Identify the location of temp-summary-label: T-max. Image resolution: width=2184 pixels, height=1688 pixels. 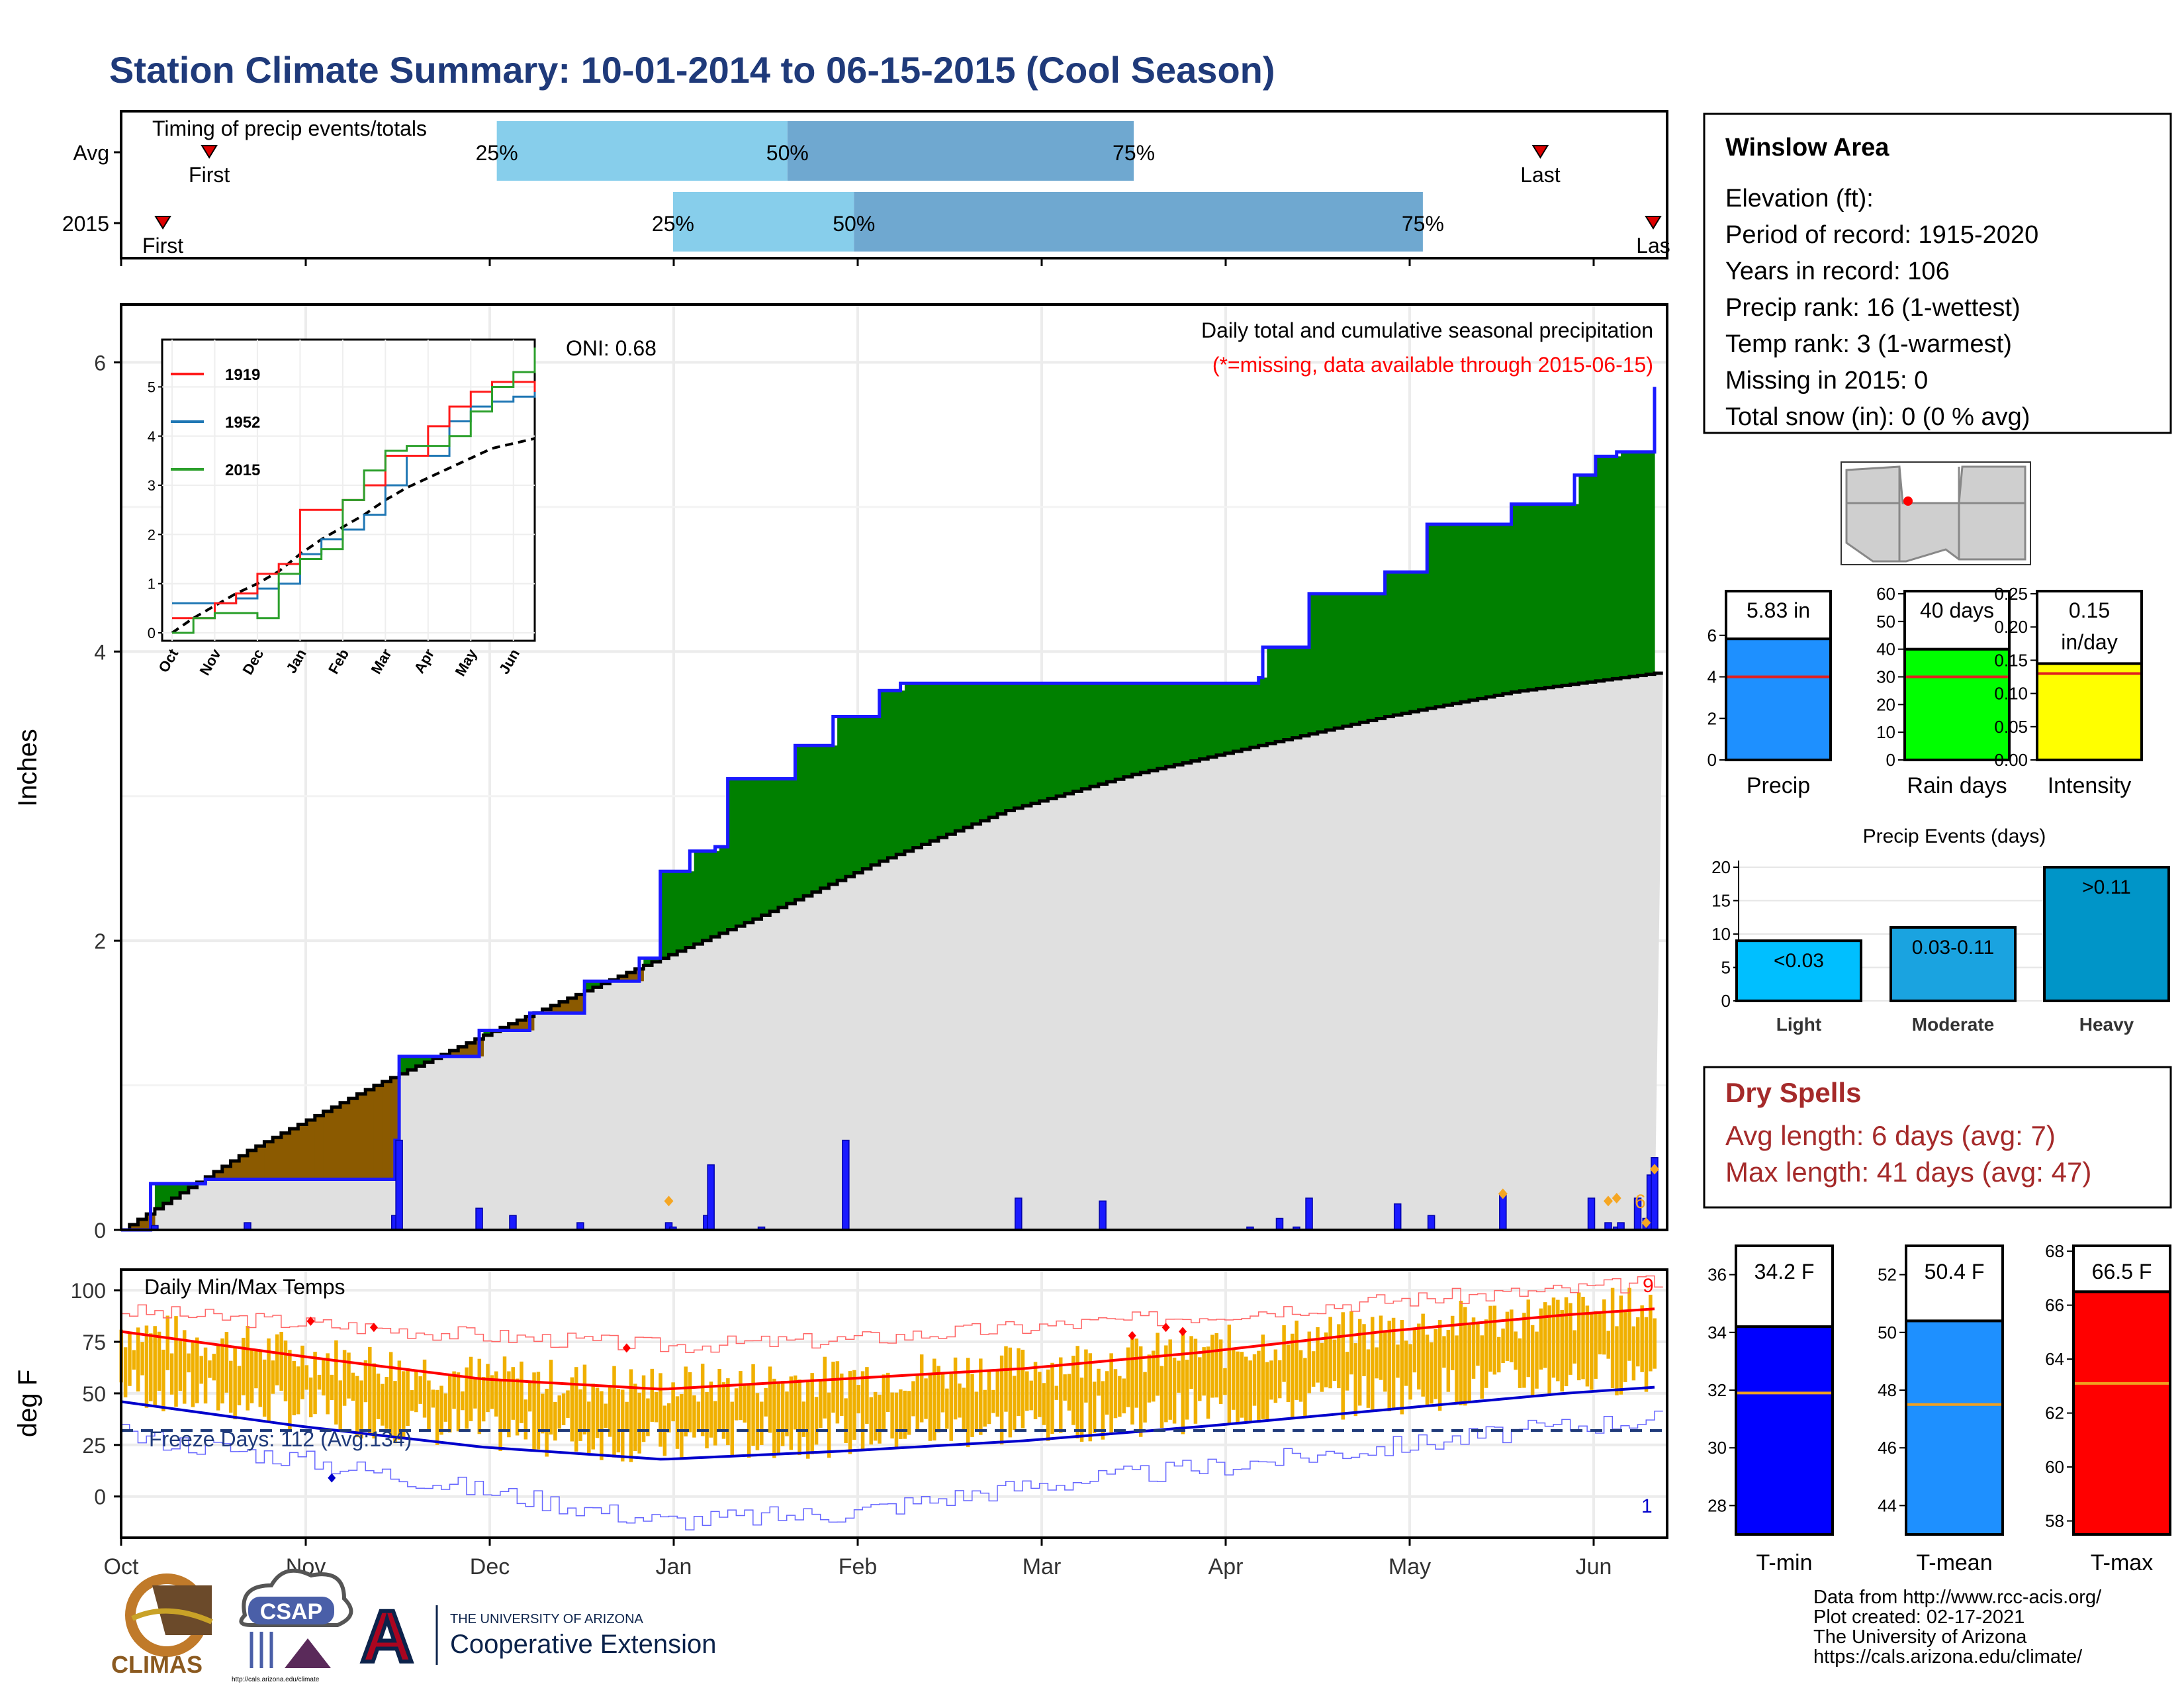
(2122, 1562).